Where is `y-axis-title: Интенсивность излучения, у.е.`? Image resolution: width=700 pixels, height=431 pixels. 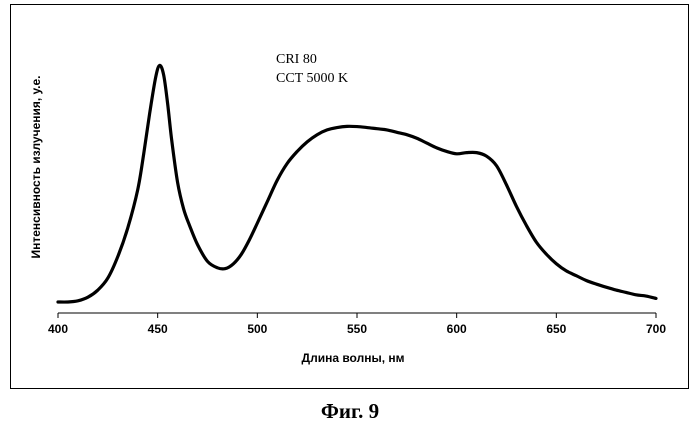
y-axis-title: Интенсивность излучения, у.е. is located at coordinates (36, 167).